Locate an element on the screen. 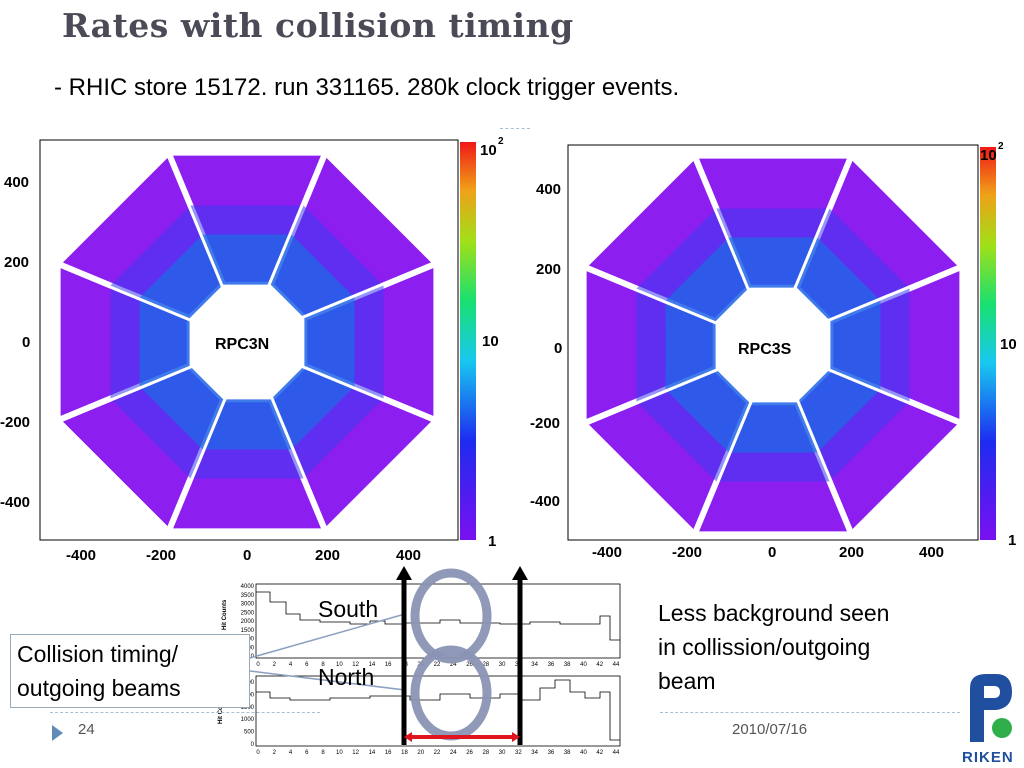  x-tick: 22 is located at coordinates (437, 665).